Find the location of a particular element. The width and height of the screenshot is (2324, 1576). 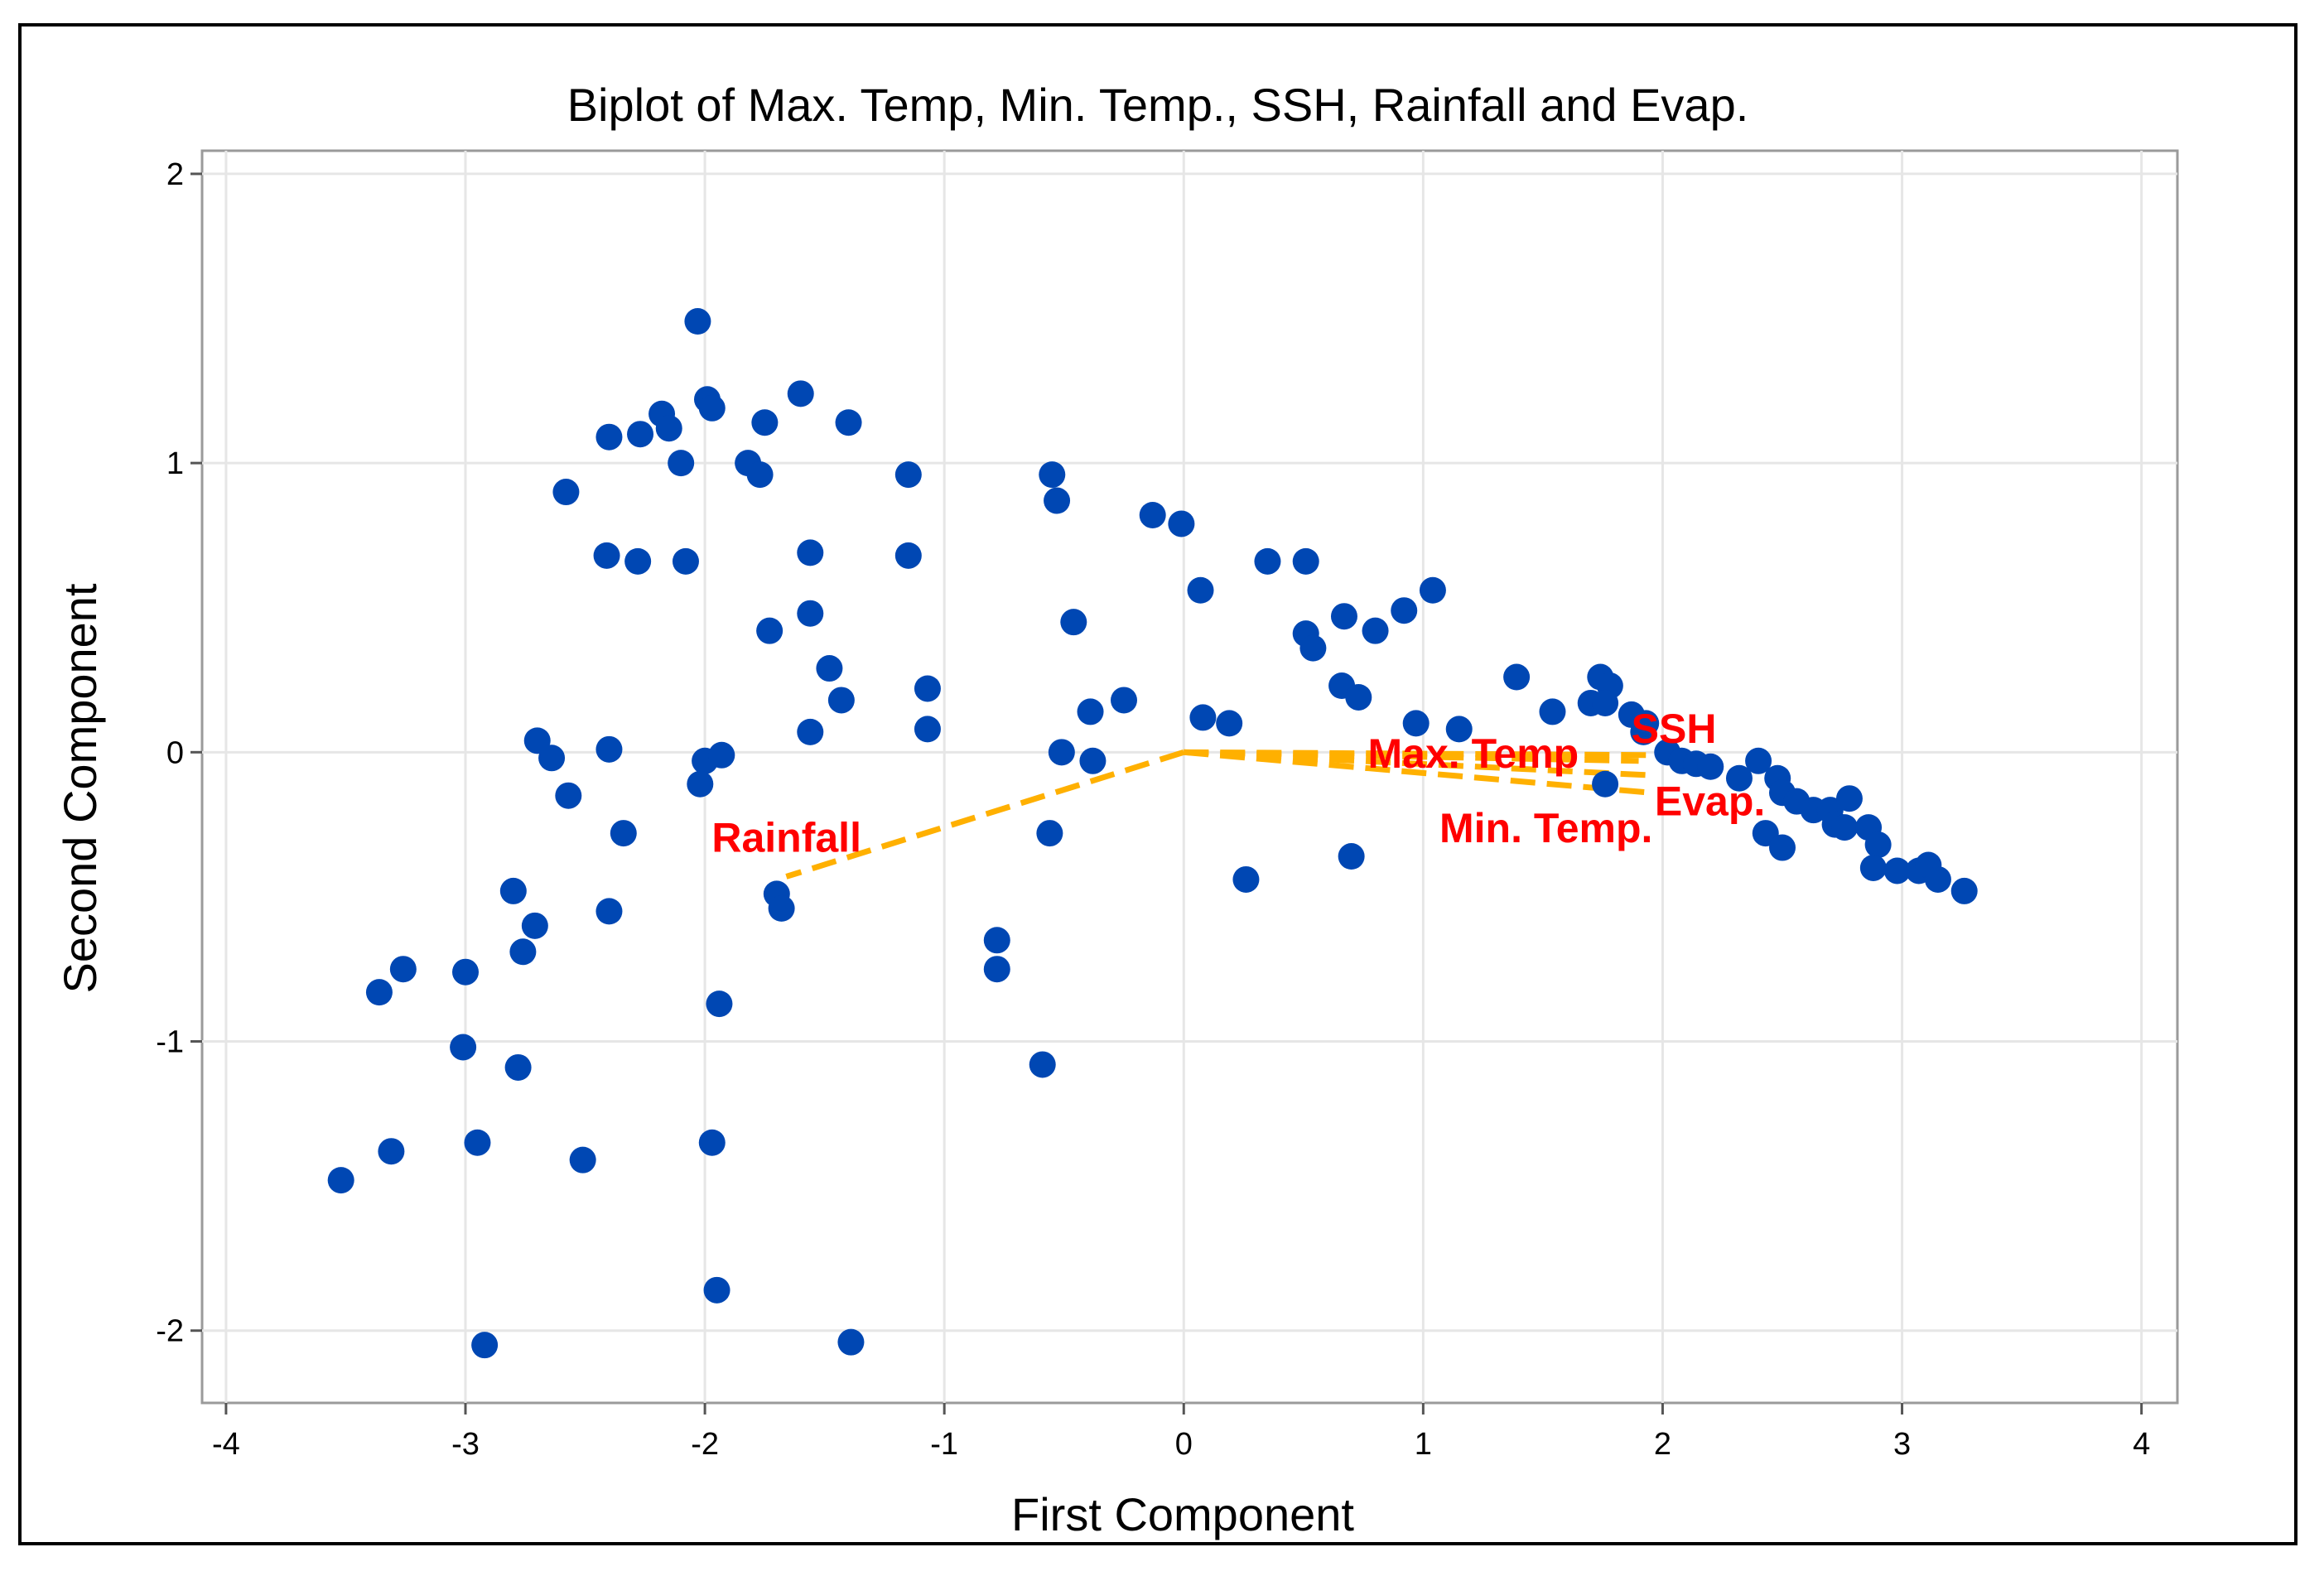

vector-labels: Rainfall Max. Temp SSH Evap.Min. Temp. is located at coordinates (1238, 783).